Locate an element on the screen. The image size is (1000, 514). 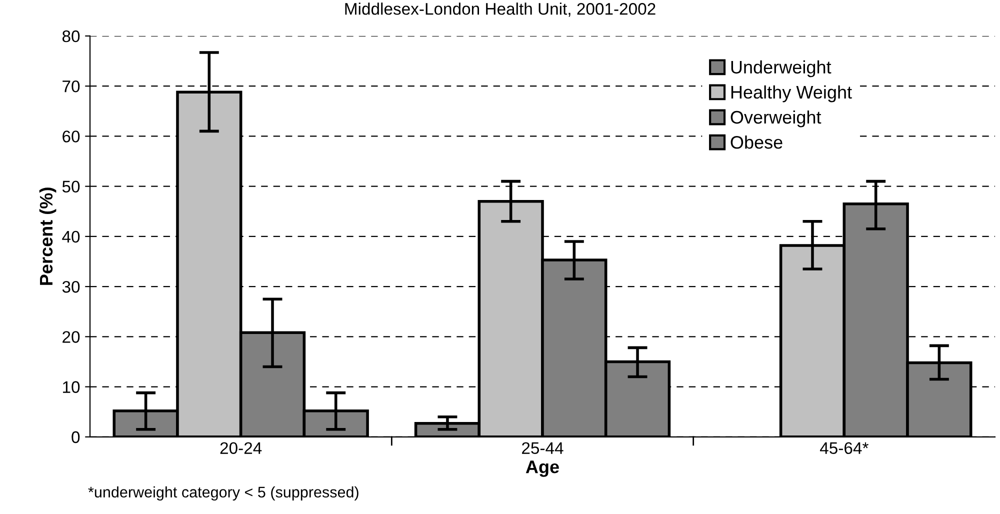
x-tick-label: 20-24 is located at coordinates (241, 448).